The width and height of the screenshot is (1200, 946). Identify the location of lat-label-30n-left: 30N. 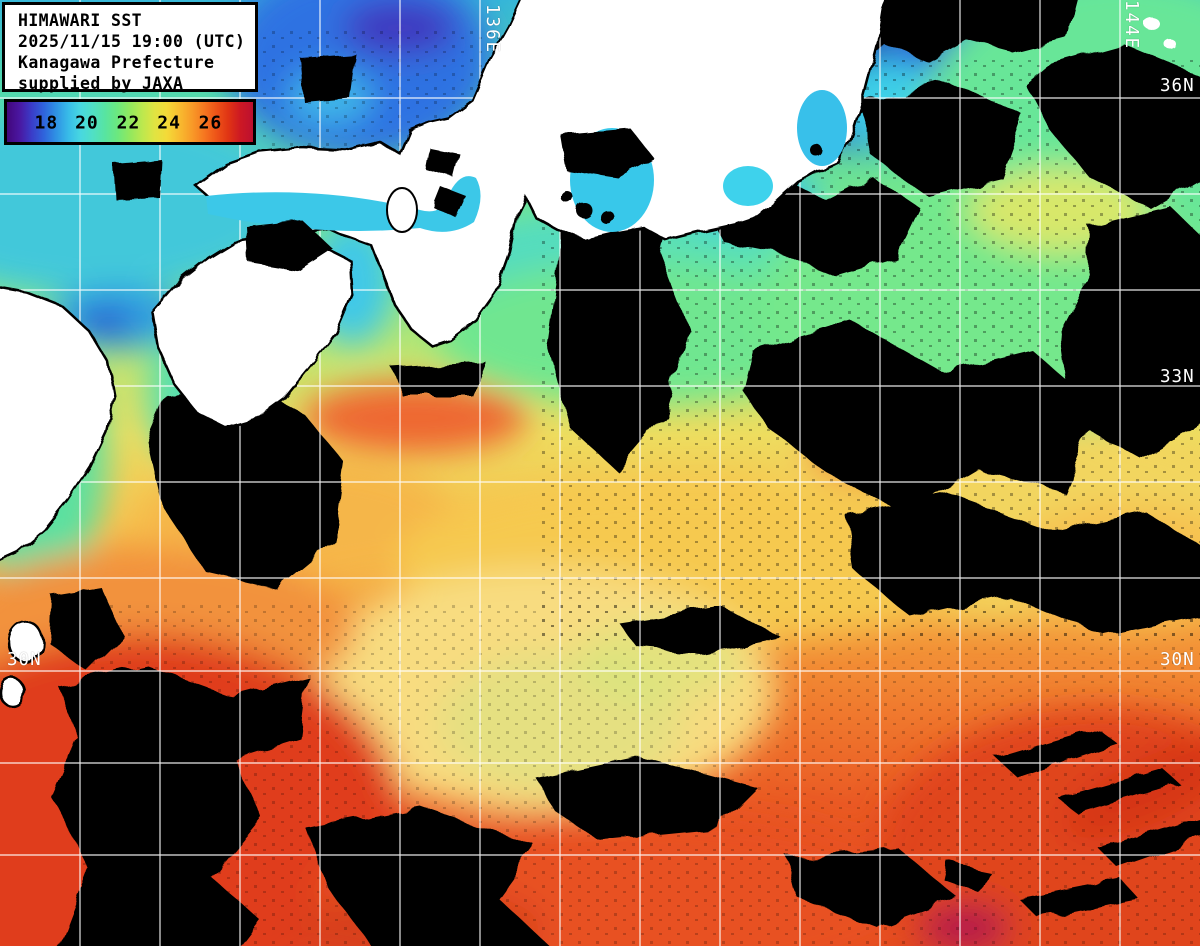
(24, 660).